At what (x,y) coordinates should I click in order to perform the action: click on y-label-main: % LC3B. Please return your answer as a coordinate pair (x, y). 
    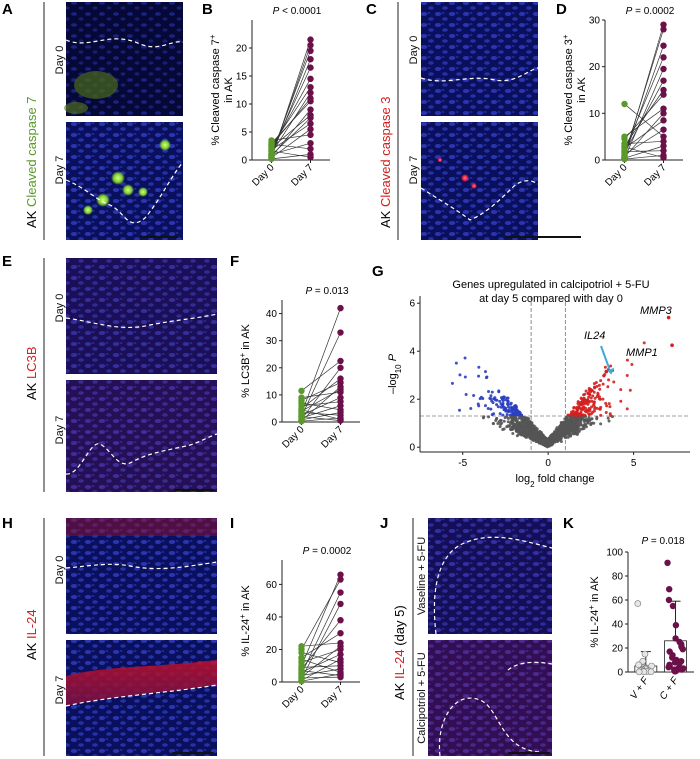
    Looking at the image, I should click on (246, 378).